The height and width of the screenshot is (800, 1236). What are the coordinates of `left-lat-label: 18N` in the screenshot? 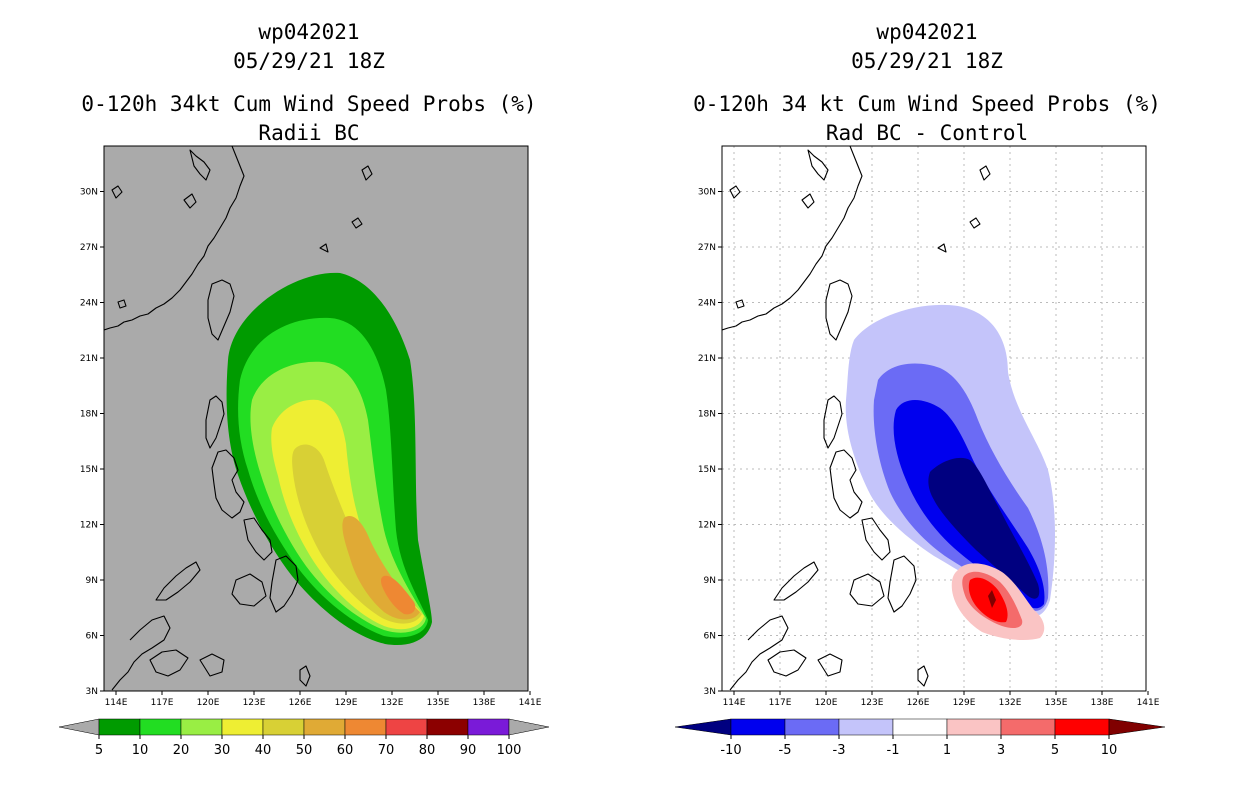 It's located at (89, 415).